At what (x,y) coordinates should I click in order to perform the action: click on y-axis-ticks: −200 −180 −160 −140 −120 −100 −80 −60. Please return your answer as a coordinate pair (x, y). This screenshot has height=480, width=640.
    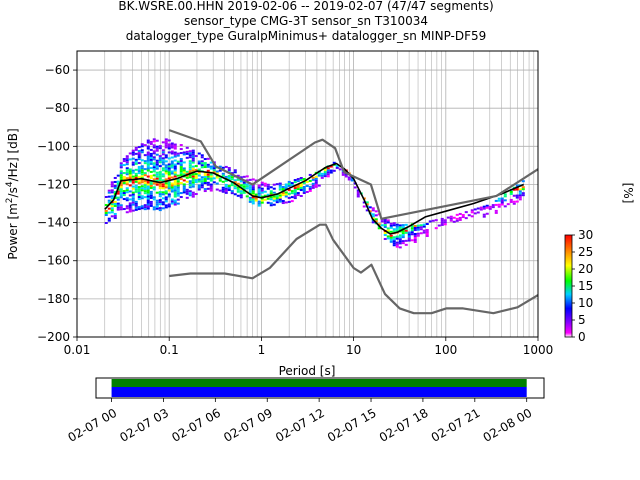
    Looking at the image, I should click on (57, 203).